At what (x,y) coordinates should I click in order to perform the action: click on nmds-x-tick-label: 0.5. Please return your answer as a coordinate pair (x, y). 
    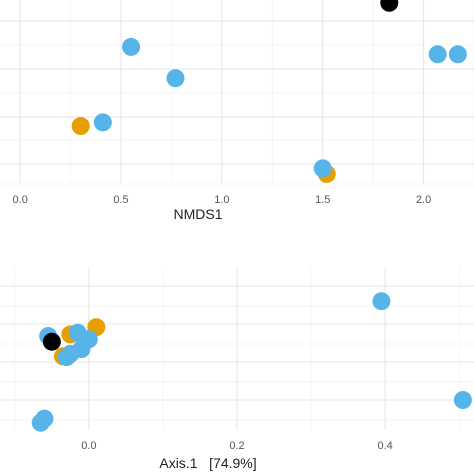
    Looking at the image, I should click on (120, 200).